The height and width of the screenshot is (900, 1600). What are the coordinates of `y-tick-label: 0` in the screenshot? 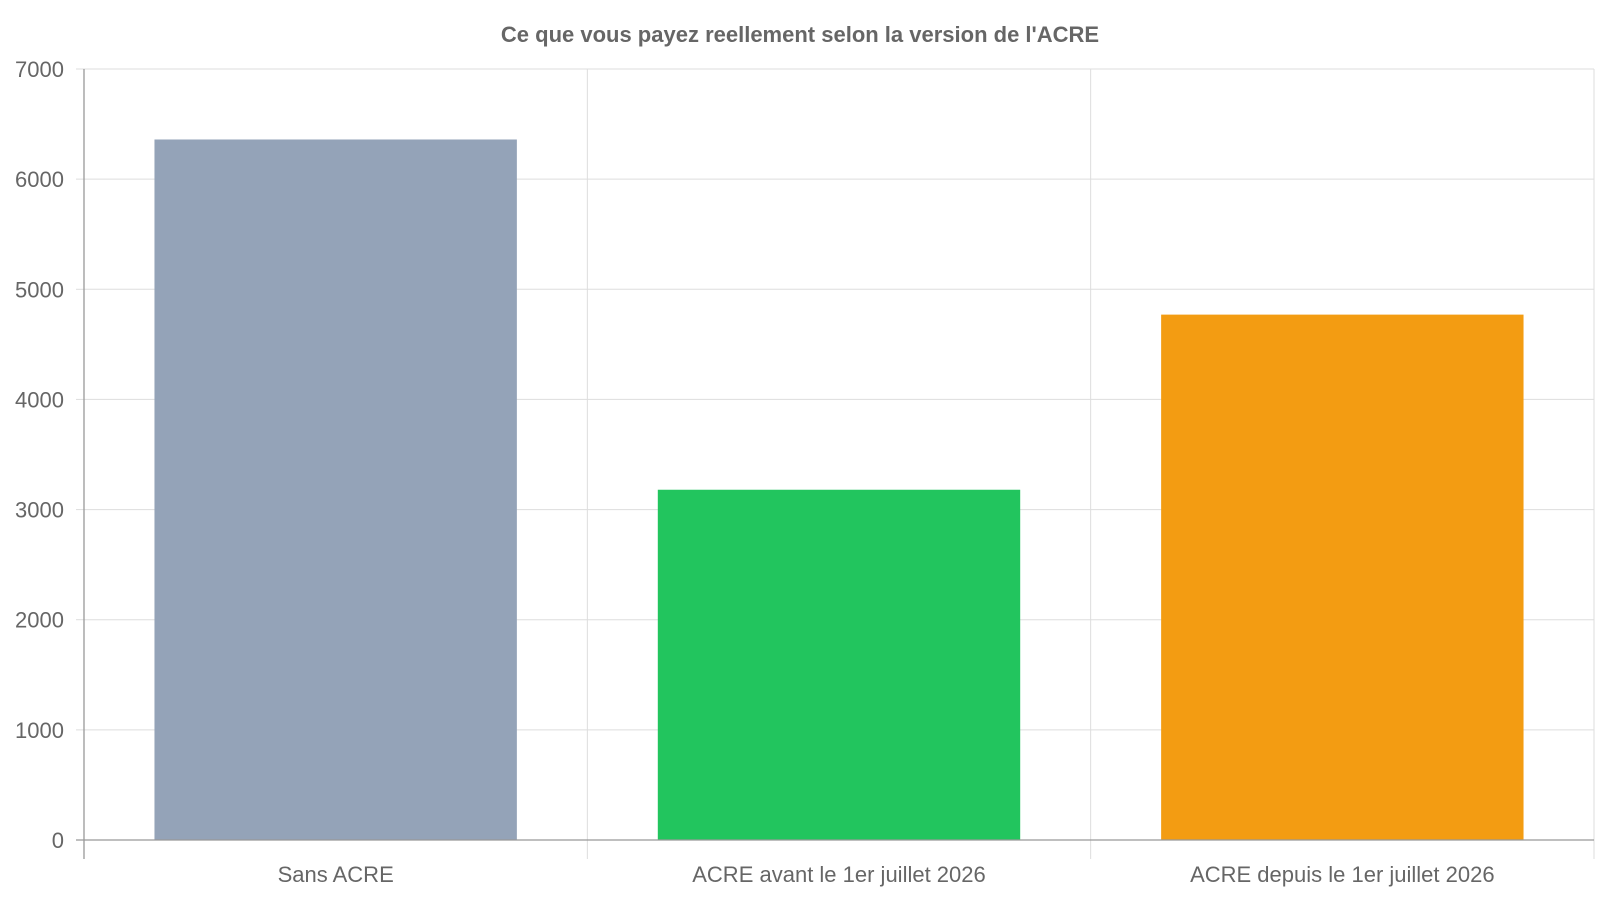 It's located at (58, 840).